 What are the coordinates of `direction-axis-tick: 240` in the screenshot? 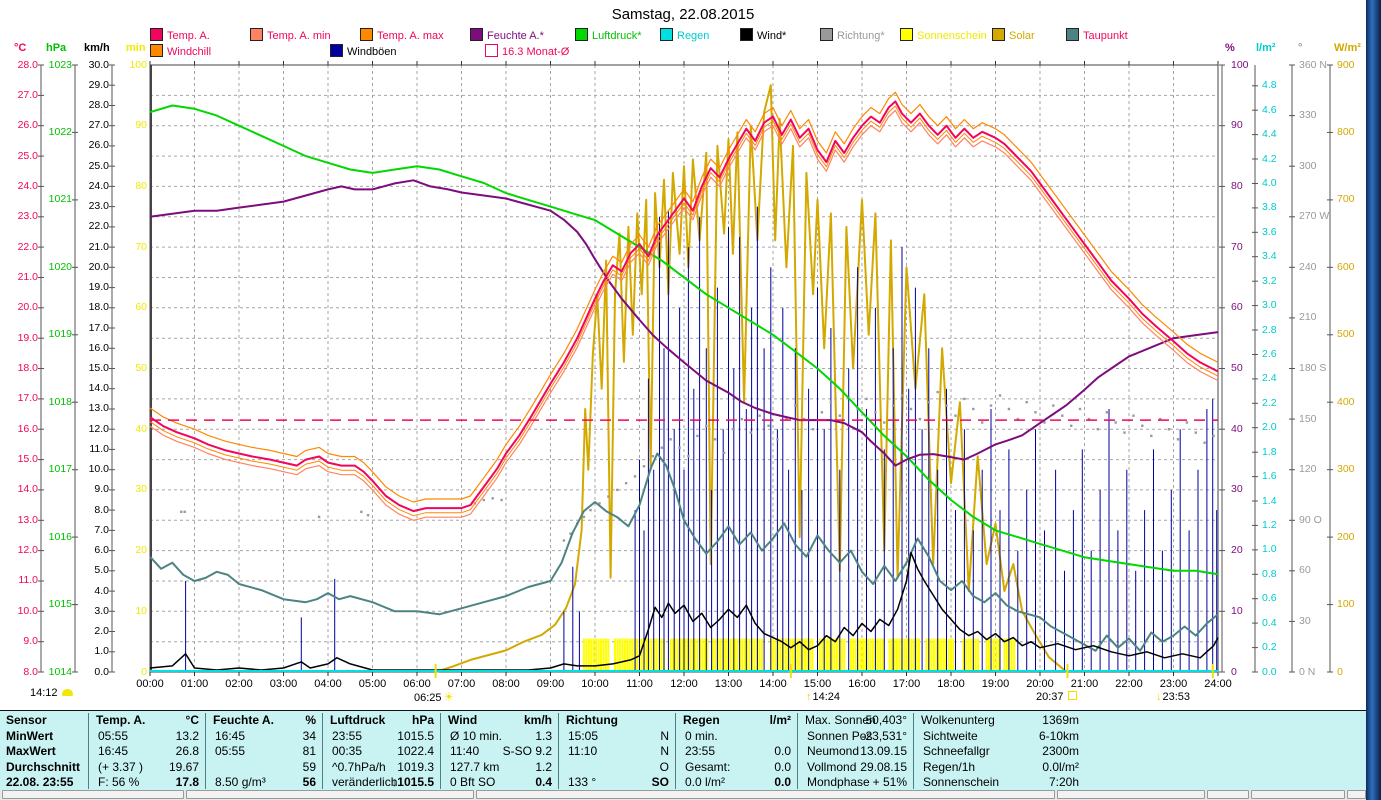 It's located at (1308, 266).